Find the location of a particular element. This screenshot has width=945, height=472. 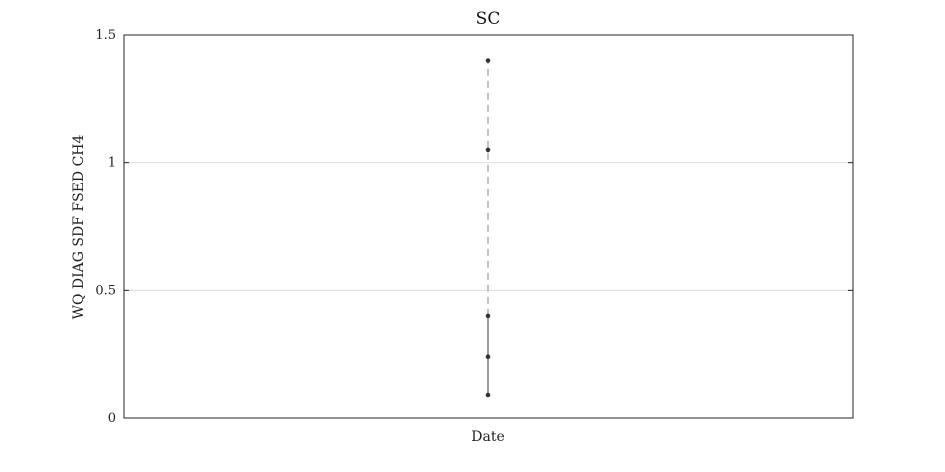

x-axis-label: Date is located at coordinates (487, 437).